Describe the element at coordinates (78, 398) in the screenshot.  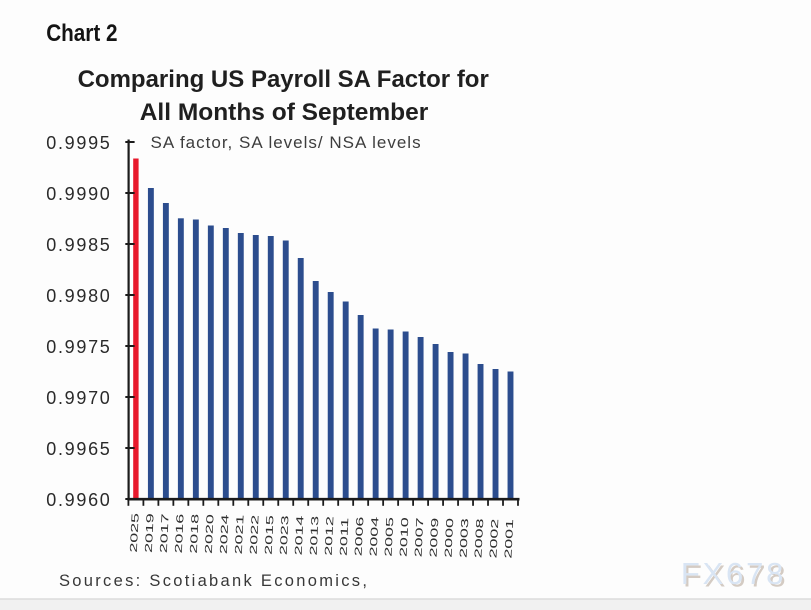
I see `svg-text: 0.9970` at that location.